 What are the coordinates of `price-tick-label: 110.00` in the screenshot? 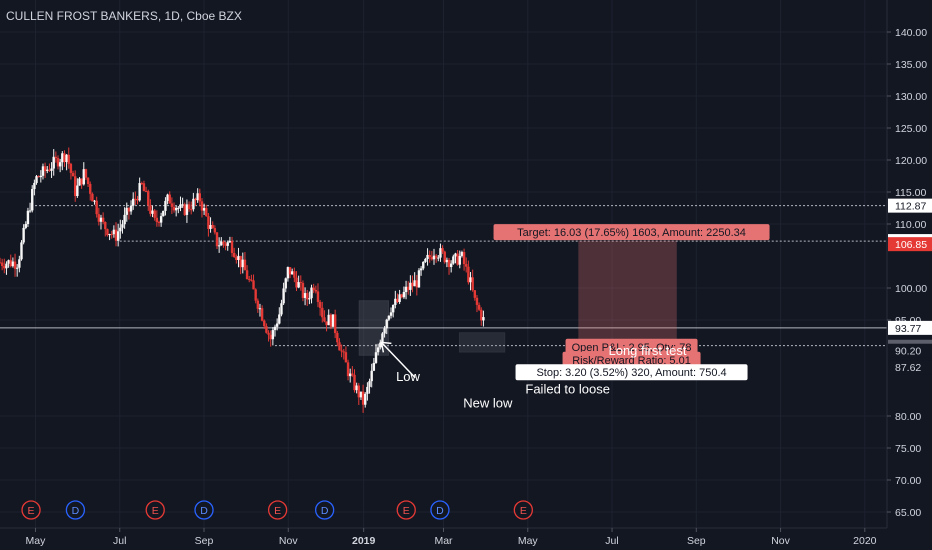 It's located at (910, 225).